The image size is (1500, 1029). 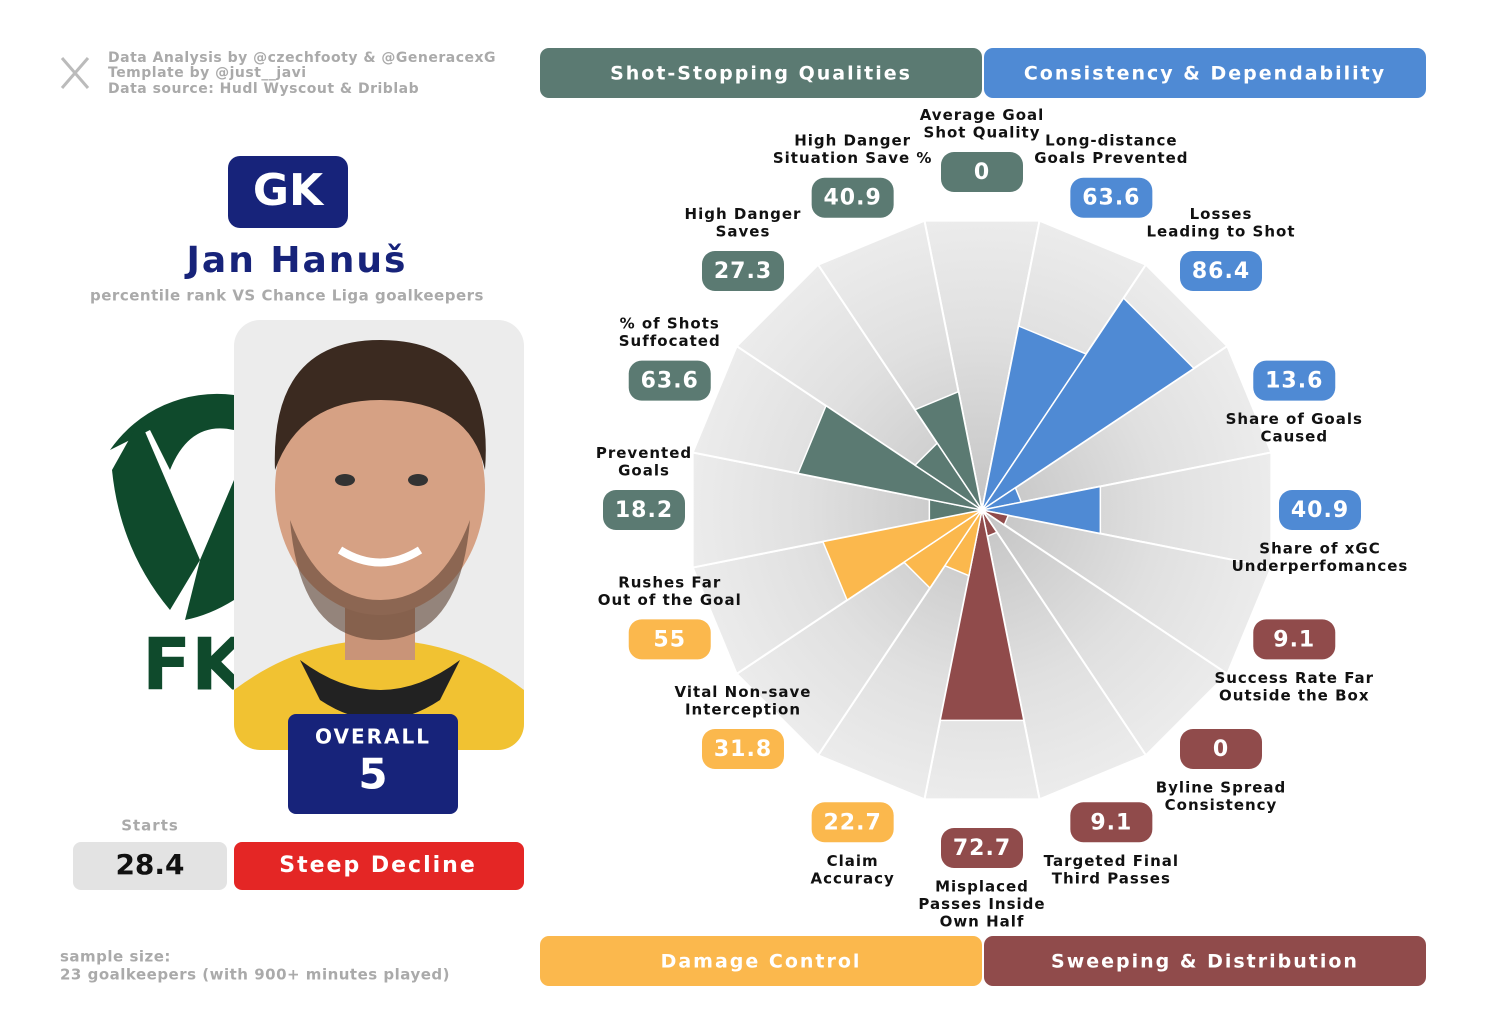 What do you see at coordinates (743, 692) in the screenshot?
I see `category-label: Vital Non-save` at bounding box center [743, 692].